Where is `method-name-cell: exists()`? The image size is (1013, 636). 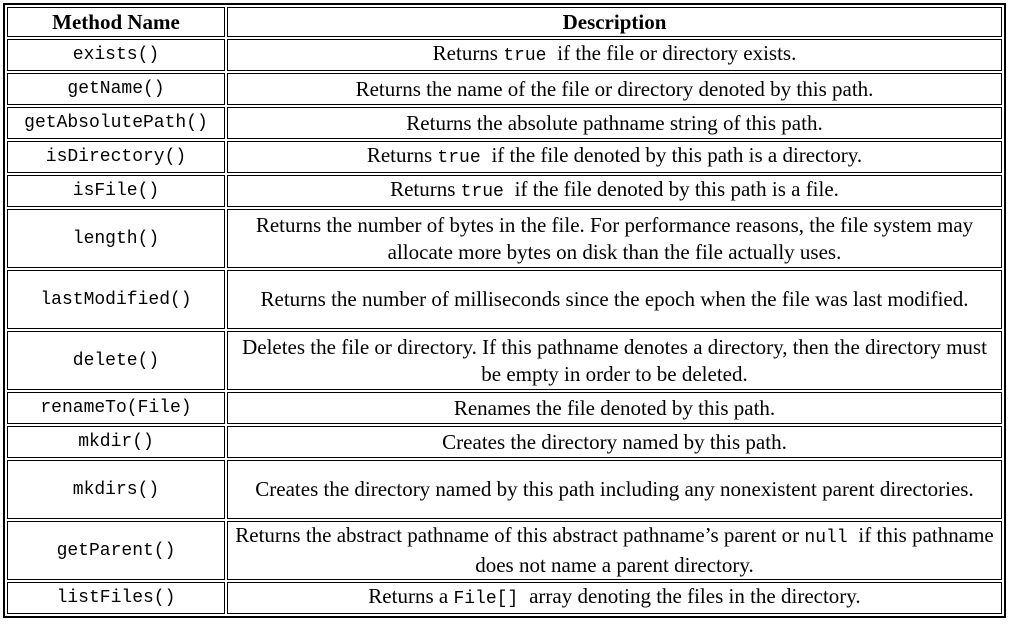 method-name-cell: exists() is located at coordinates (116, 55).